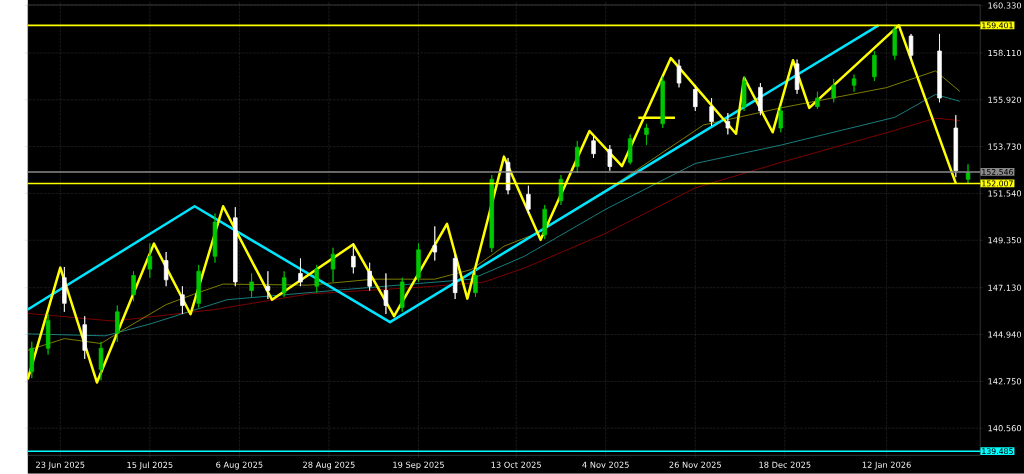  I want to click on x-tick-label: 6 Aug 2025, so click(239, 465).